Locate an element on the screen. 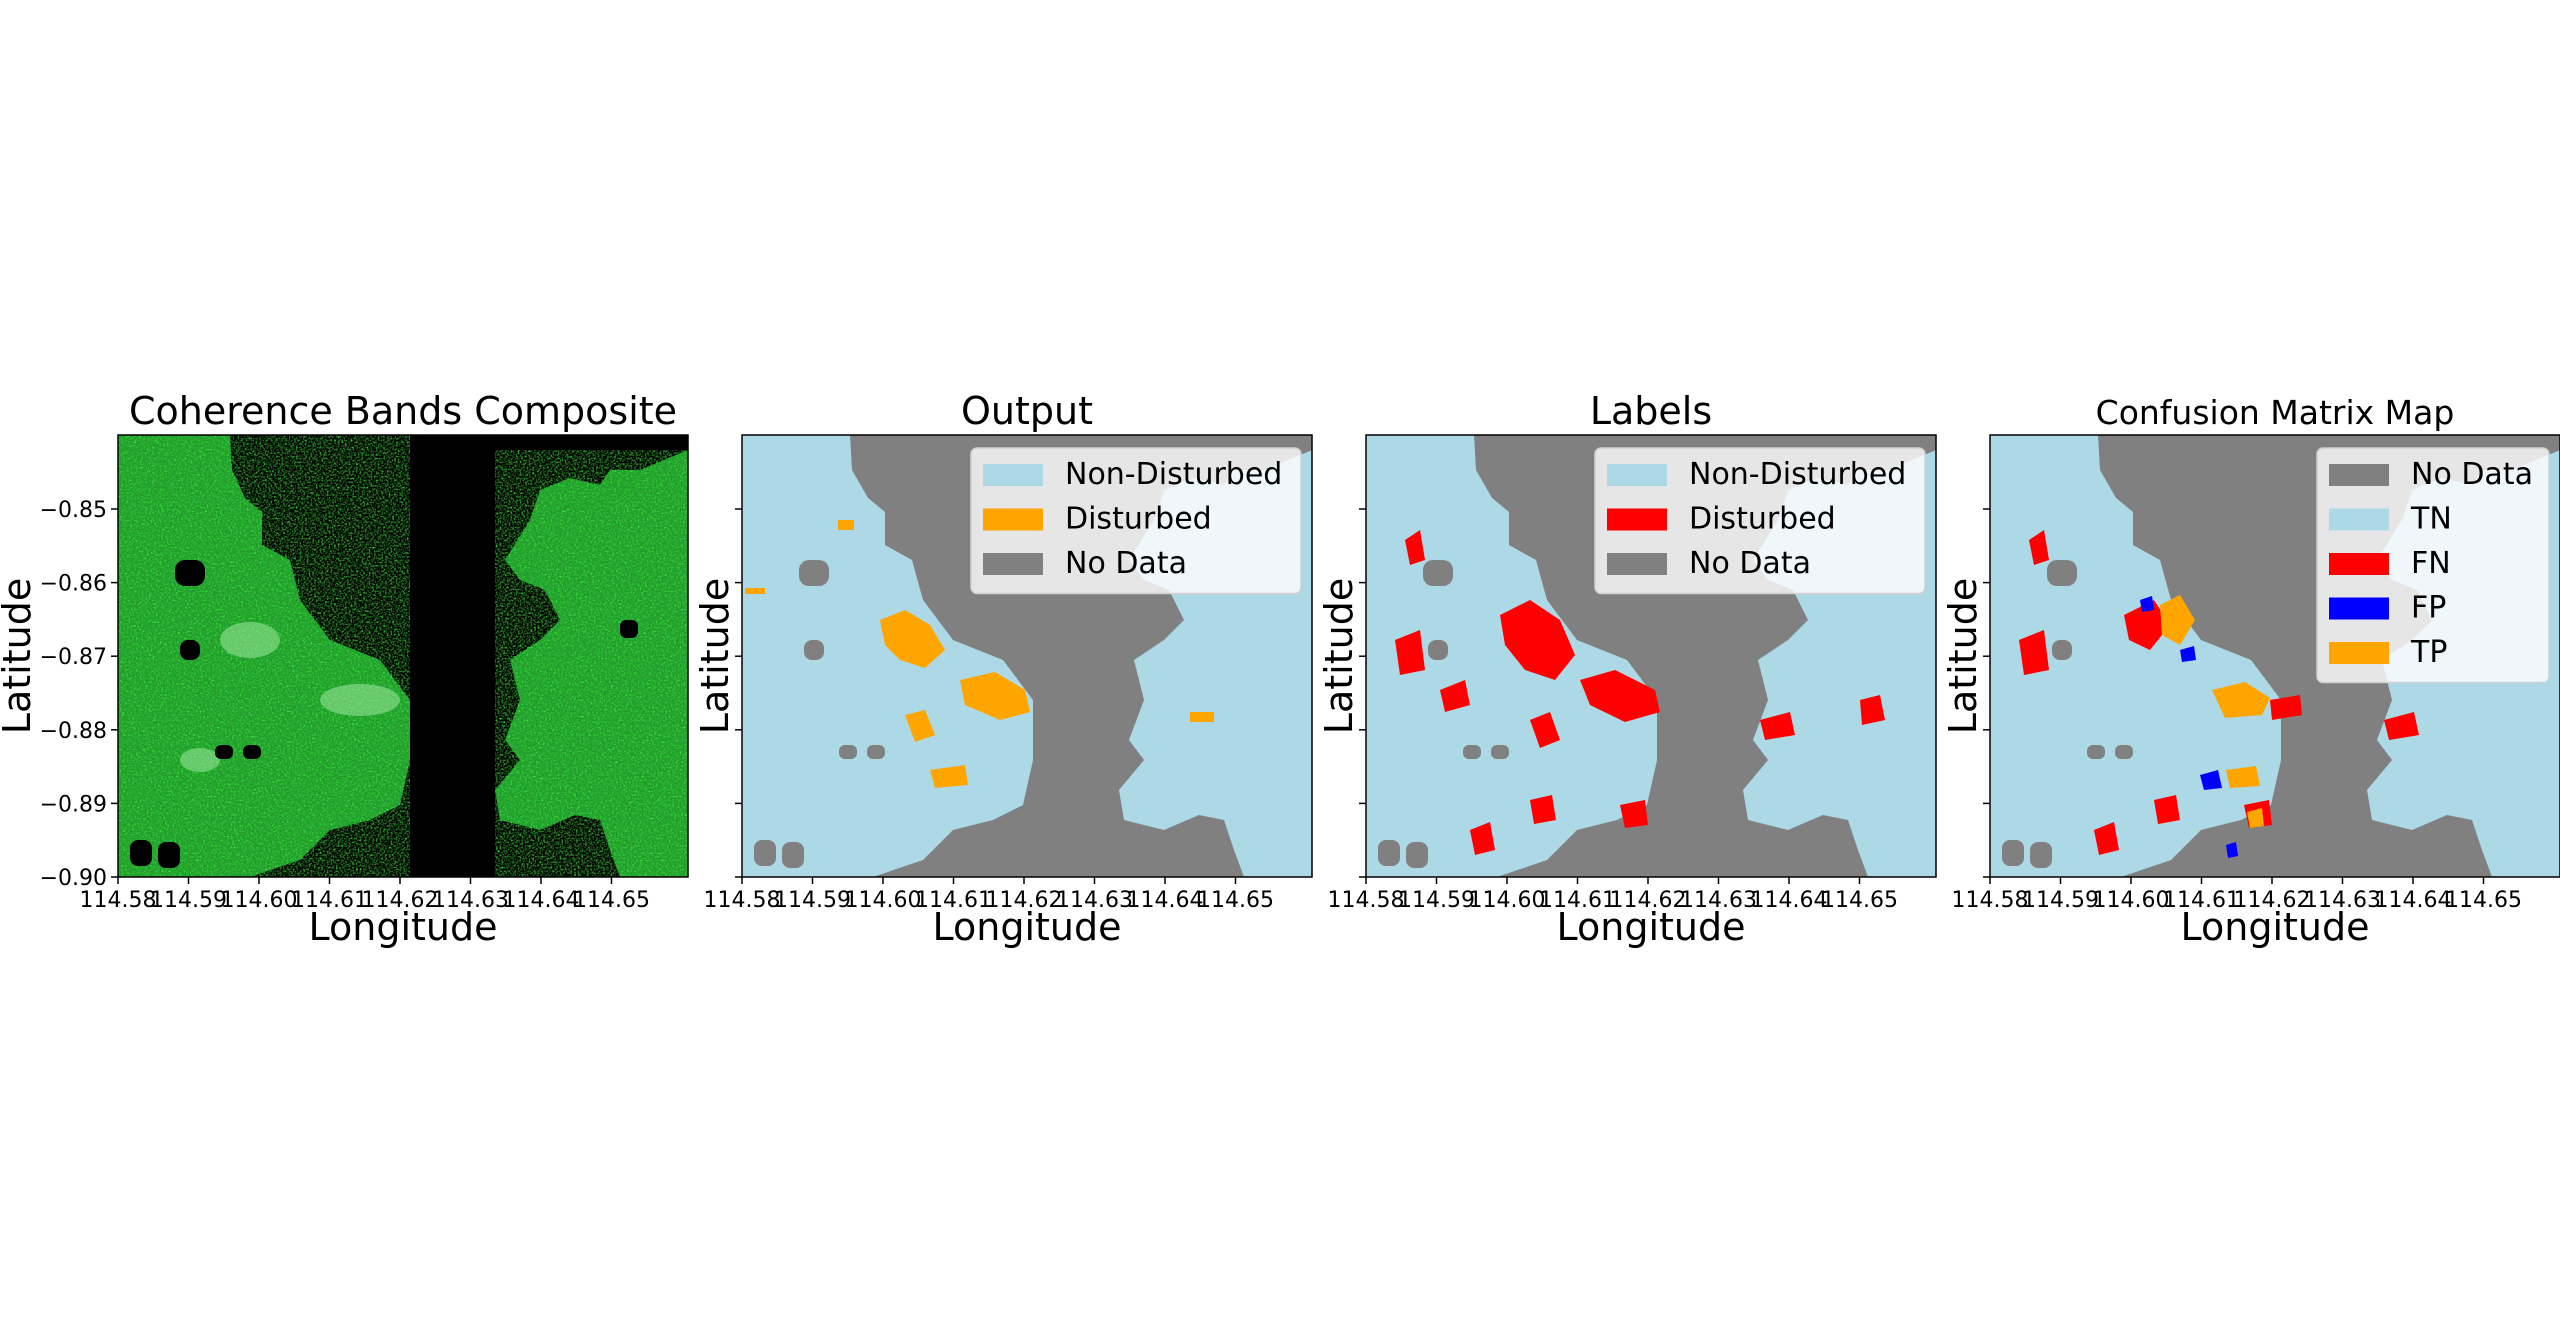  panel-confusion-matrix: Confusion Matrix Map is located at coordinates (2250, 671).